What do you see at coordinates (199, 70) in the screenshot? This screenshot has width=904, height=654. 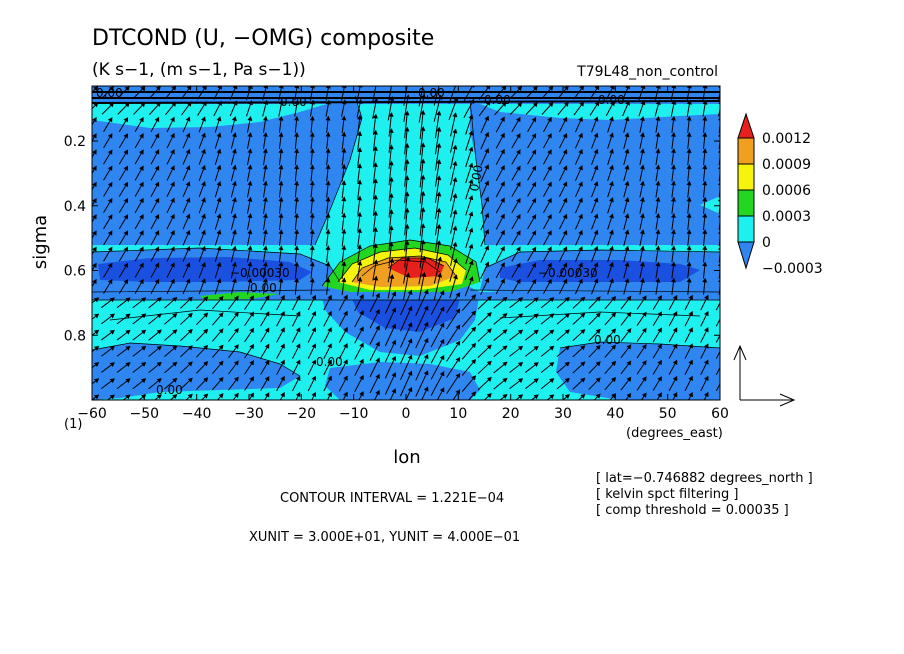 I see `chart-subtitle: (K s−1, (m s−1, Pa s−1))` at bounding box center [199, 70].